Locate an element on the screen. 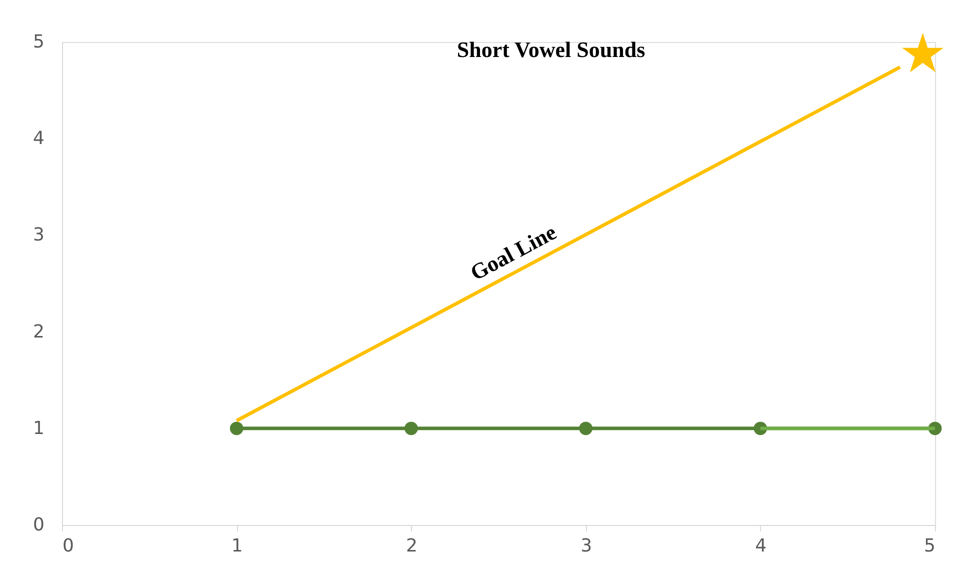 This screenshot has width=960, height=580. y-tick-label: 5 is located at coordinates (38, 42).